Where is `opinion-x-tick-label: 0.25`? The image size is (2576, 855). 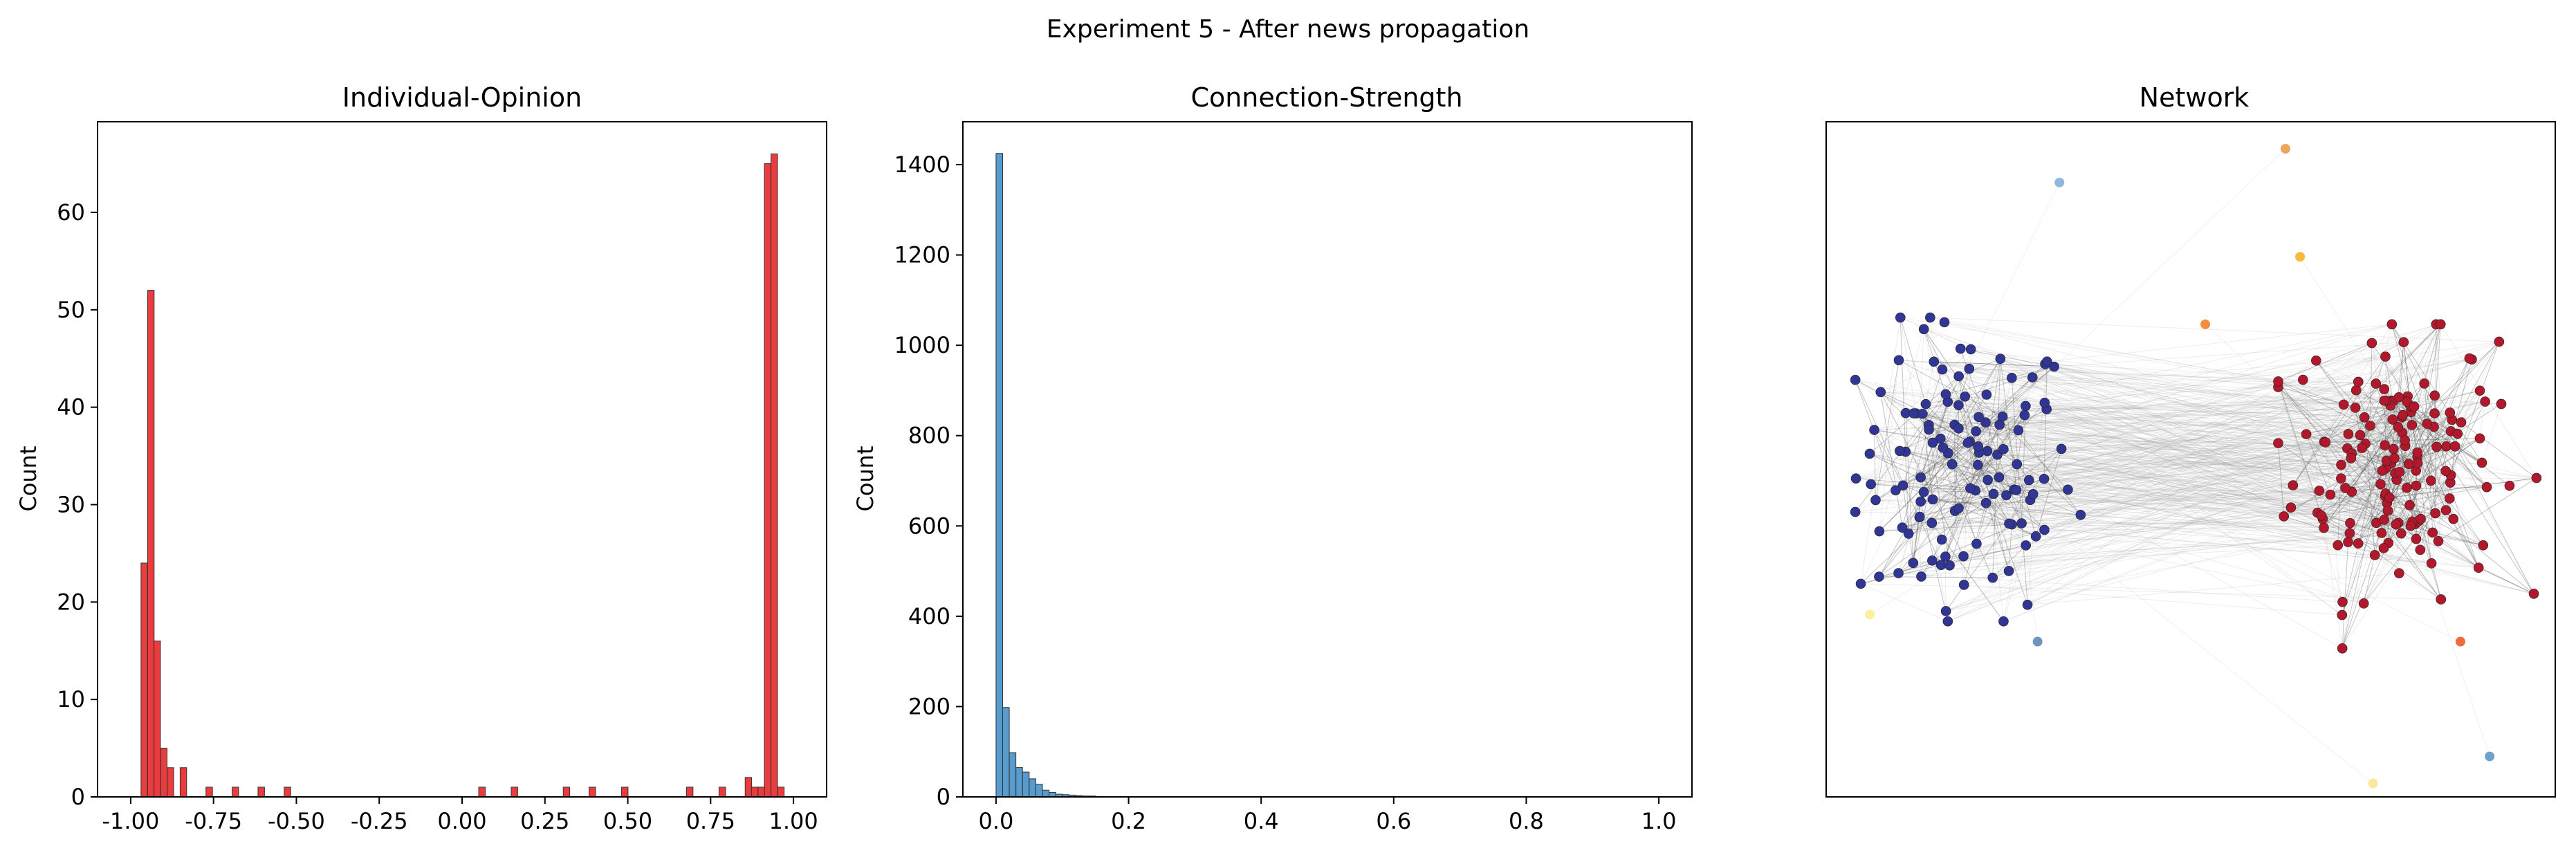
opinion-x-tick-label: 0.25 is located at coordinates (544, 821).